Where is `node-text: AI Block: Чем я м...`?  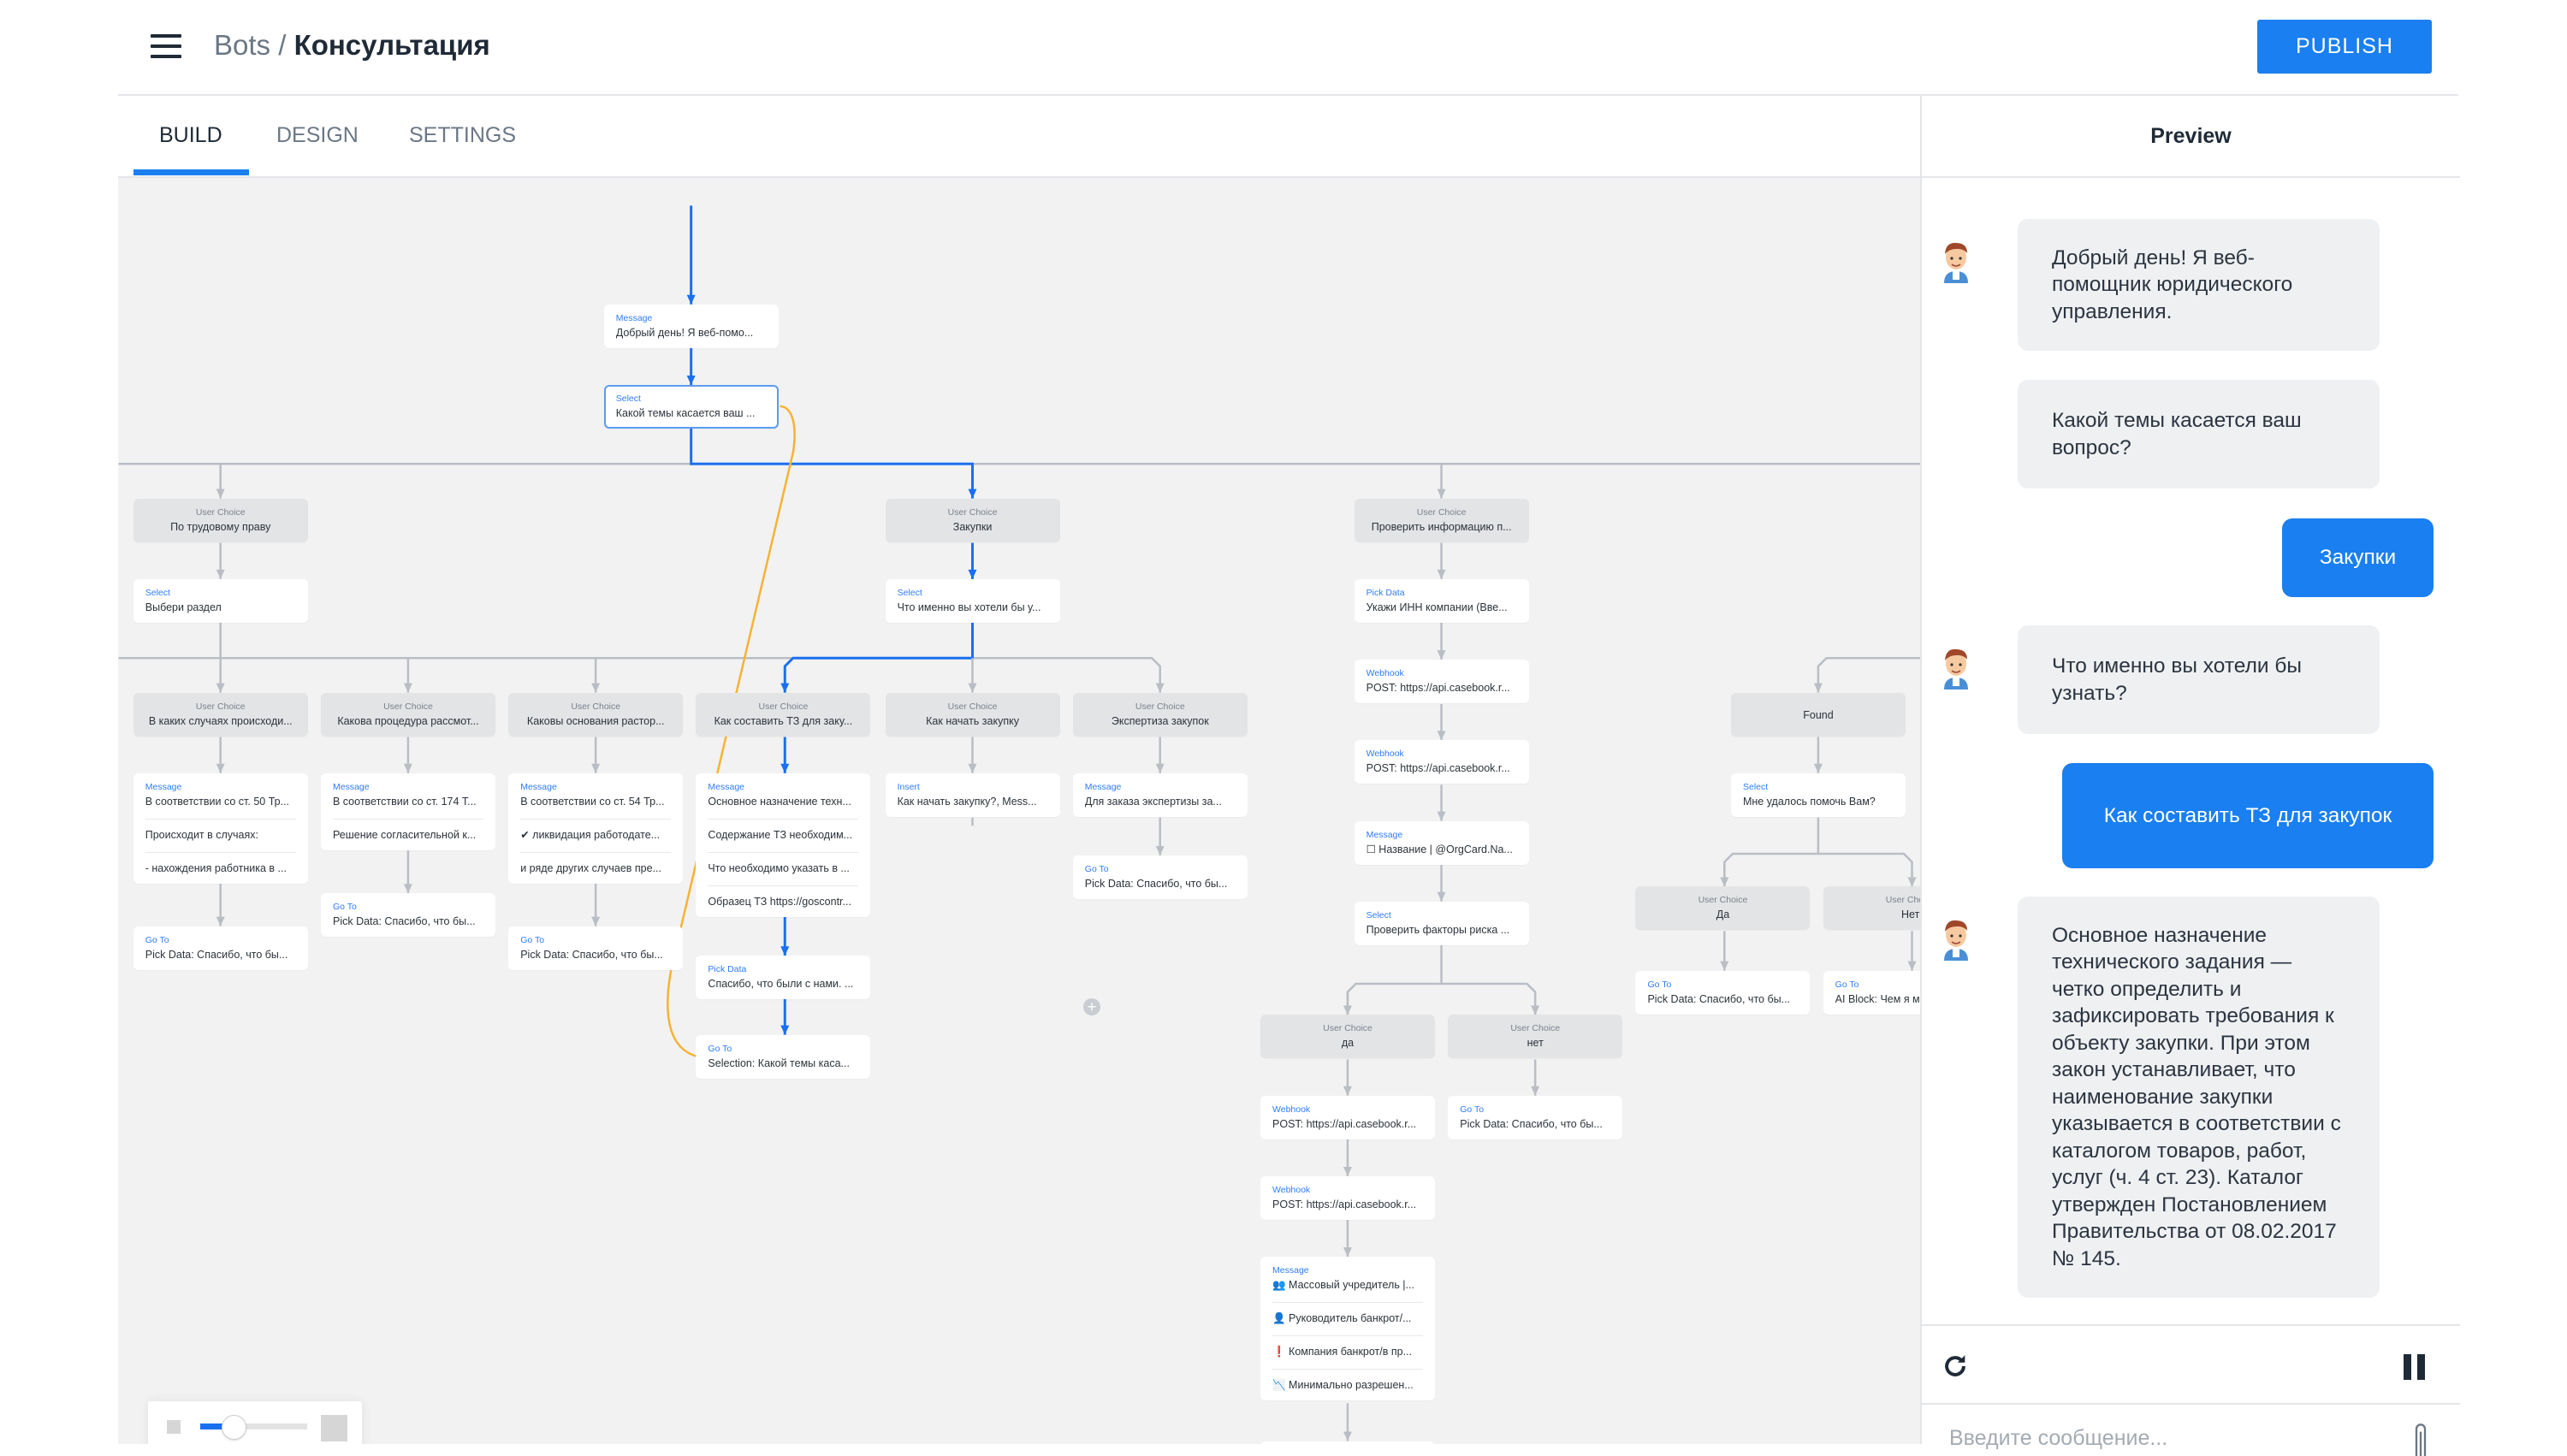
node-text: AI Block: Чем я м... is located at coordinates (1877, 998).